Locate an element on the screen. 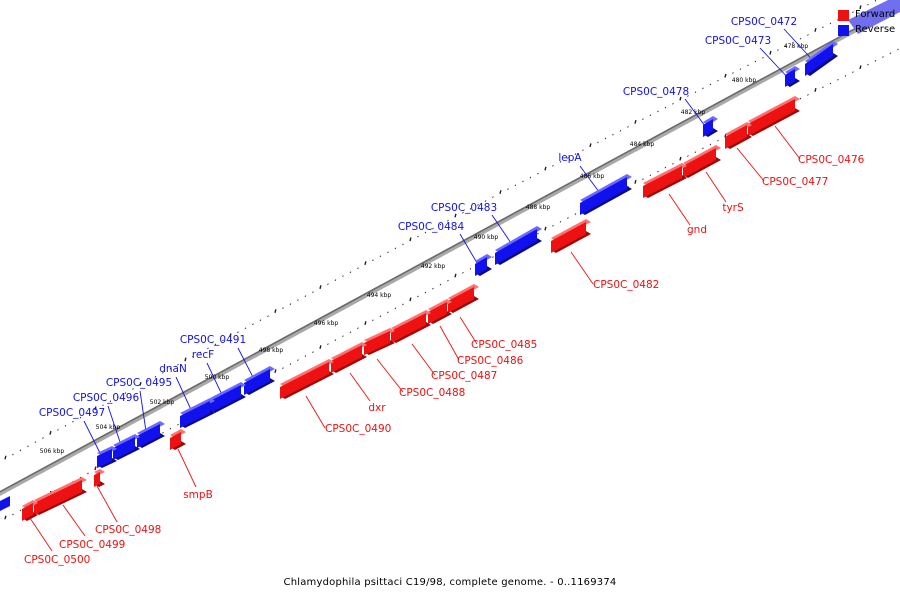  gene-label-gnd: gnd is located at coordinates (697, 230).